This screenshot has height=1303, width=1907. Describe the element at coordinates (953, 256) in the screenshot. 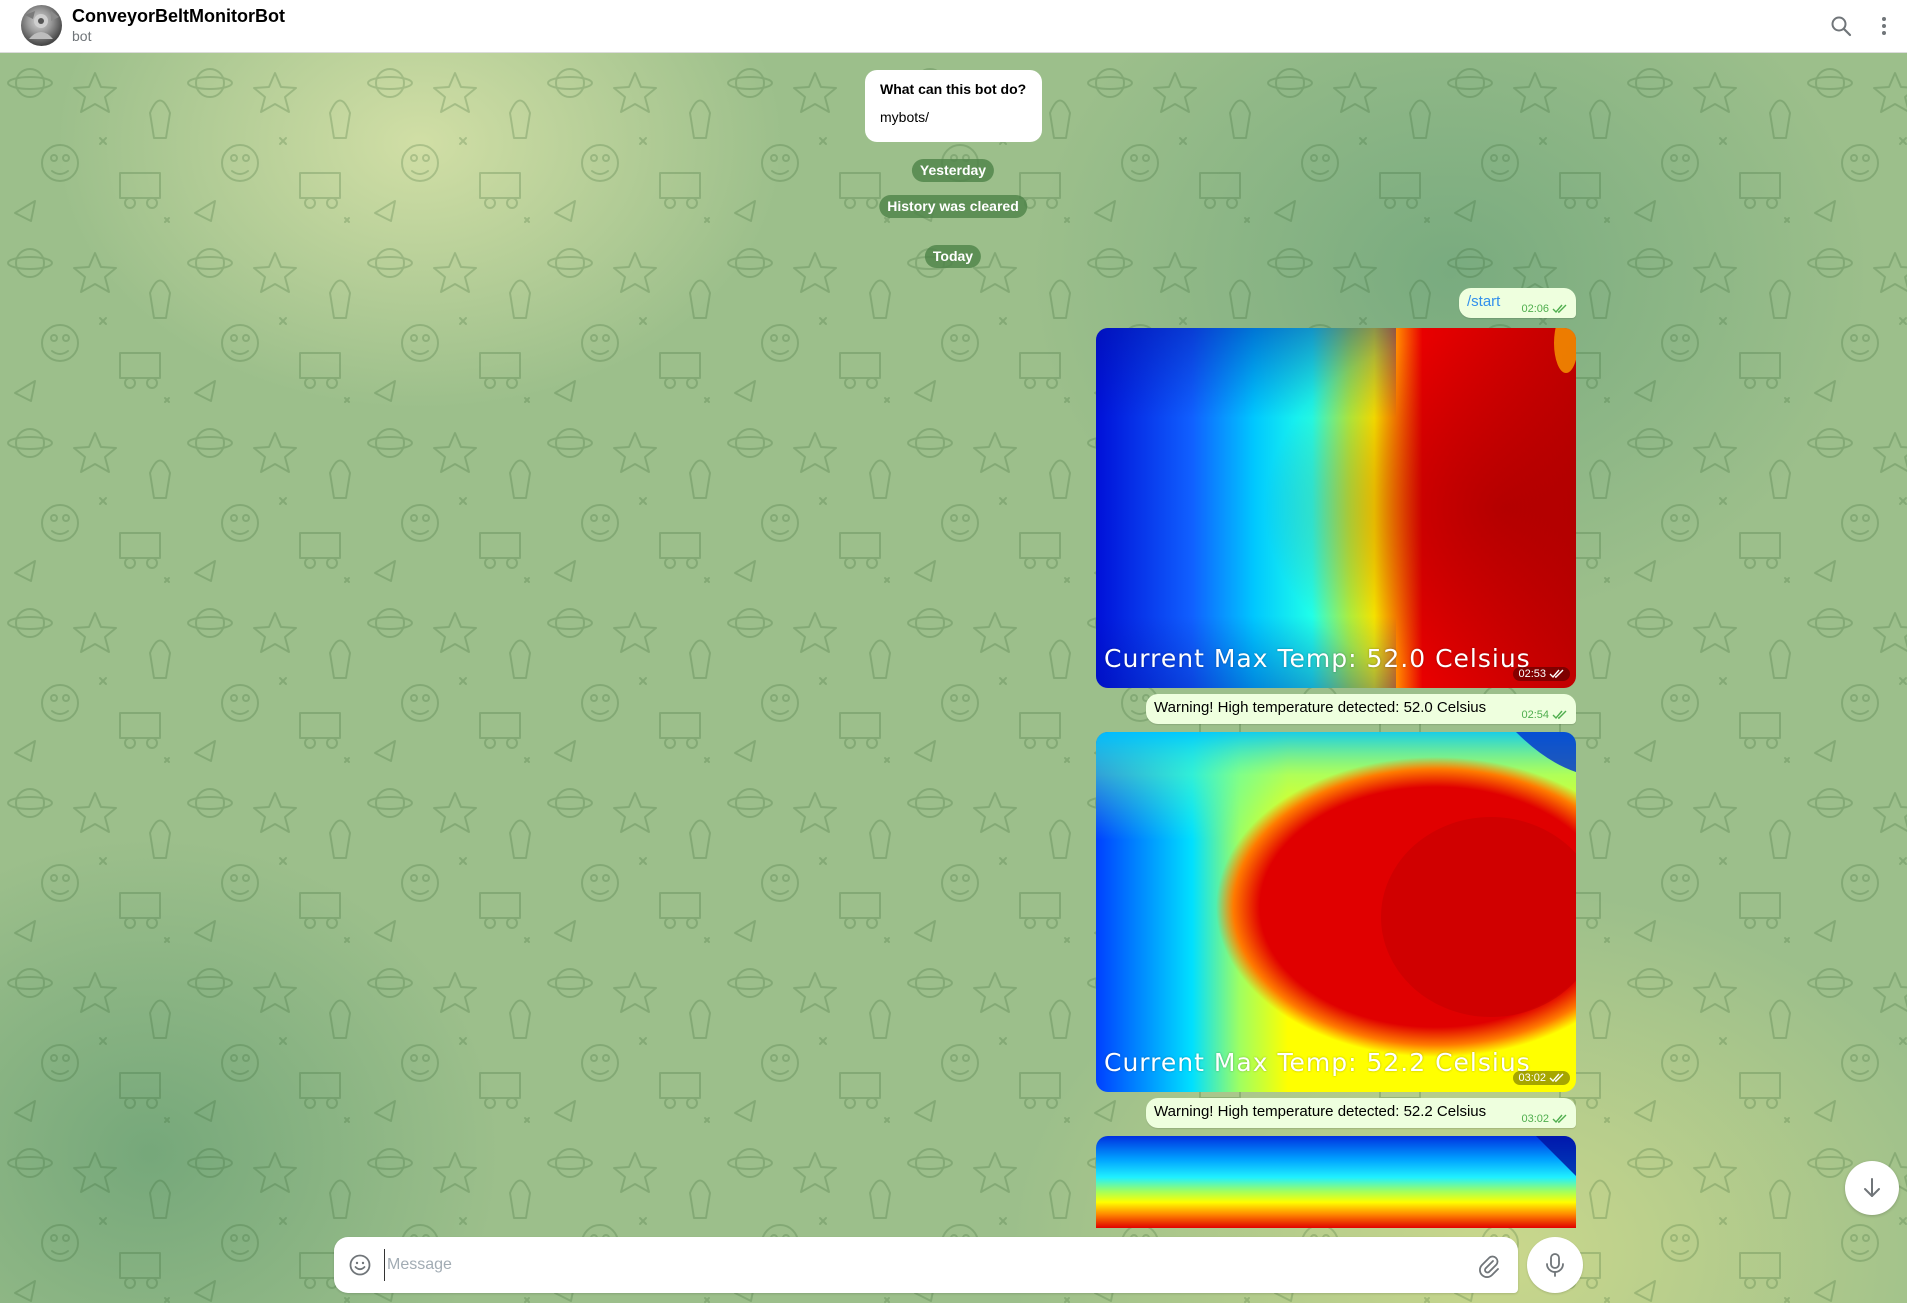

I see `date-separator-today: Today` at that location.